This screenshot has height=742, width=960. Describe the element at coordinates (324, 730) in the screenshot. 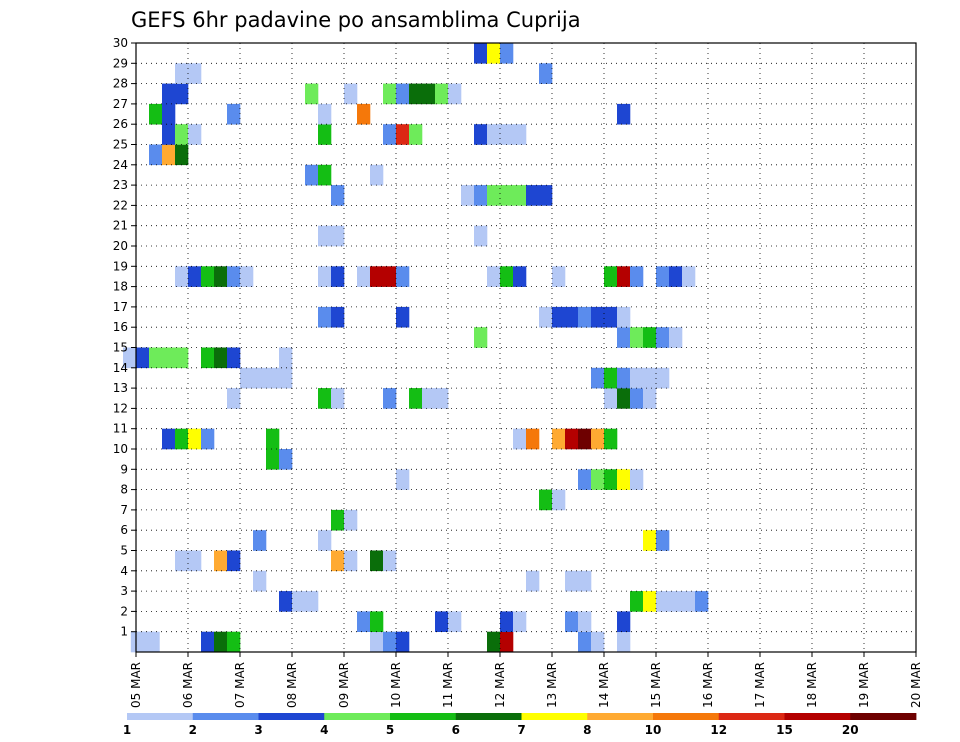

I see `legend-label: 4` at that location.